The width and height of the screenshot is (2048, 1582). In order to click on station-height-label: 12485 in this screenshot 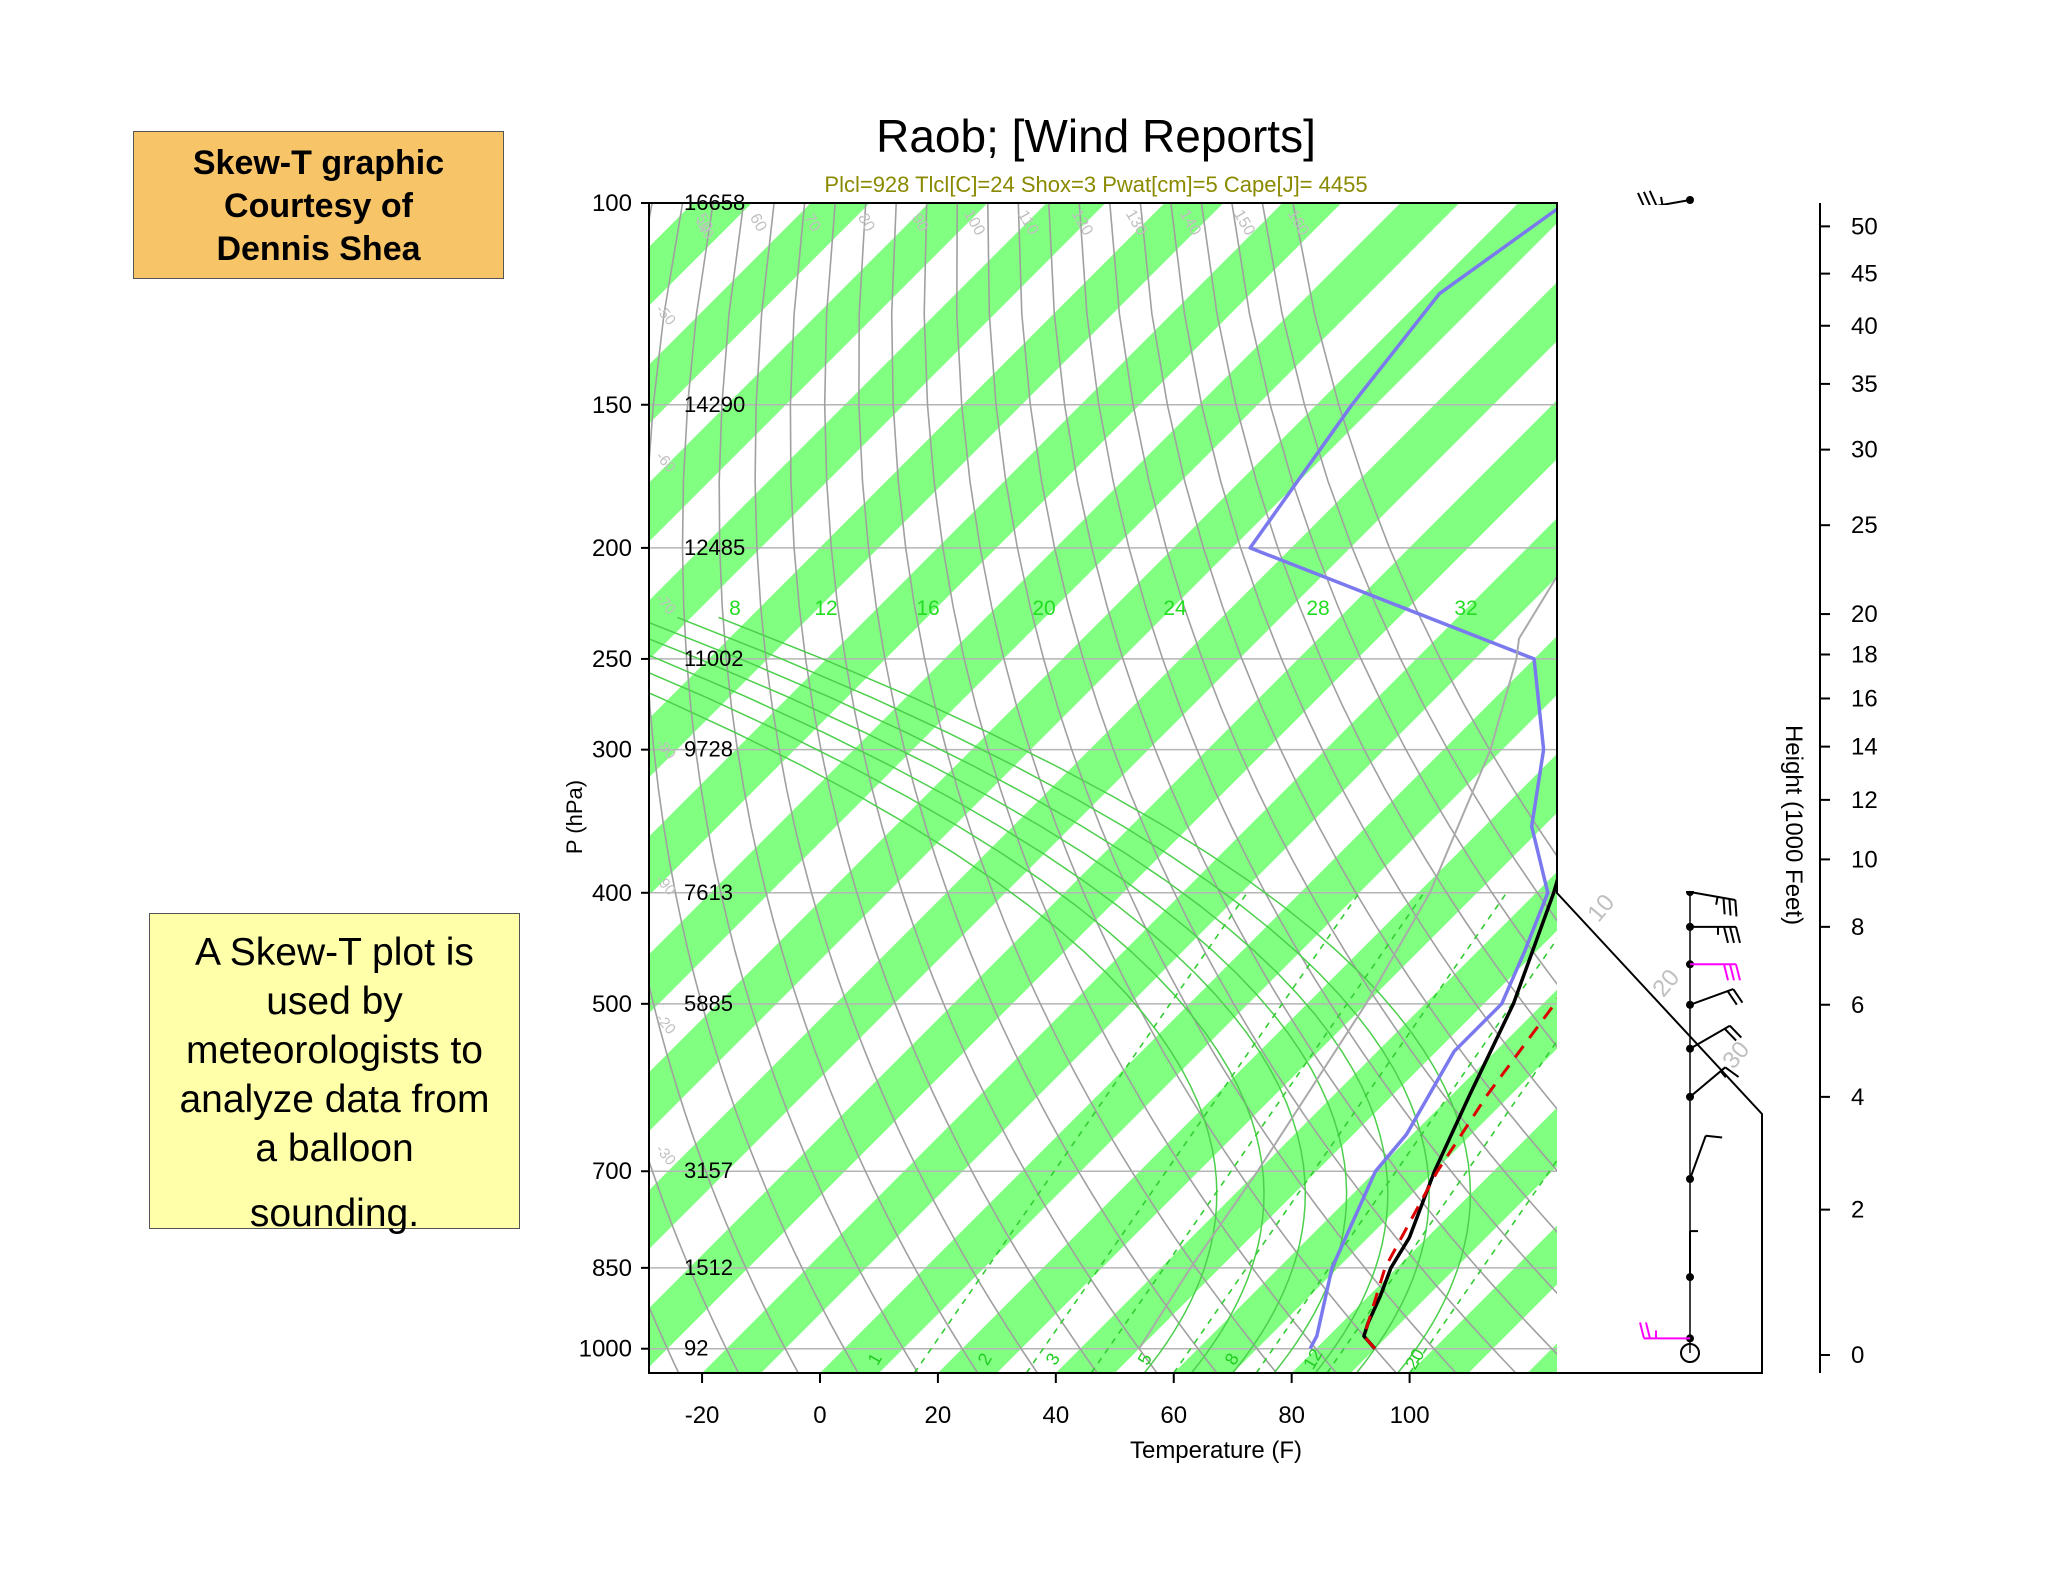, I will do `click(714, 547)`.